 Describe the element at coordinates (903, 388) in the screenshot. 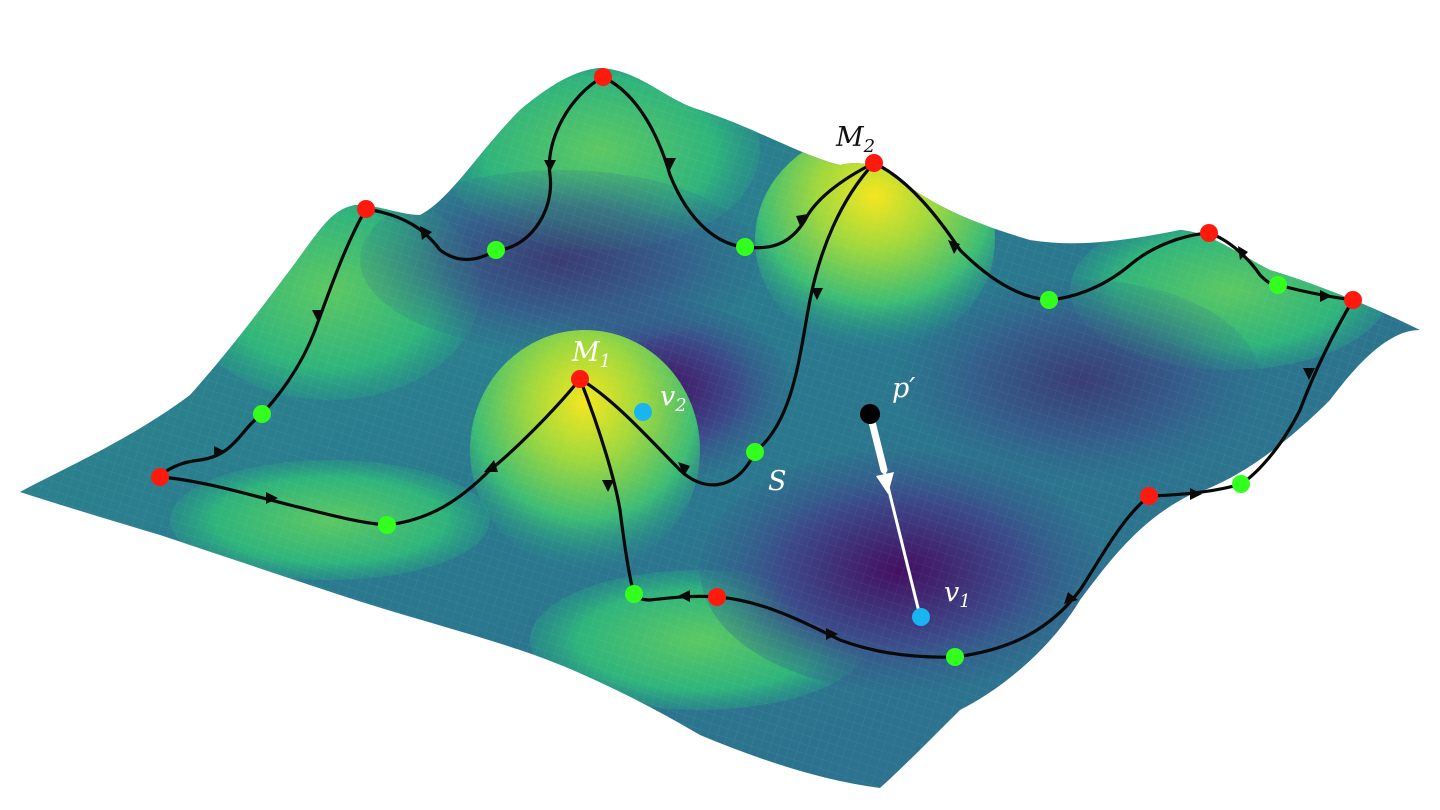

I see `label-p-prime: p′` at that location.